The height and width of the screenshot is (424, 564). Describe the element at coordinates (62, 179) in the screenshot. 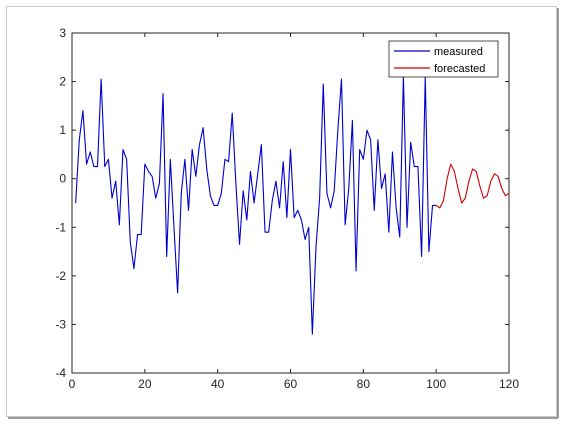

I see `y-tick-label: 0` at that location.